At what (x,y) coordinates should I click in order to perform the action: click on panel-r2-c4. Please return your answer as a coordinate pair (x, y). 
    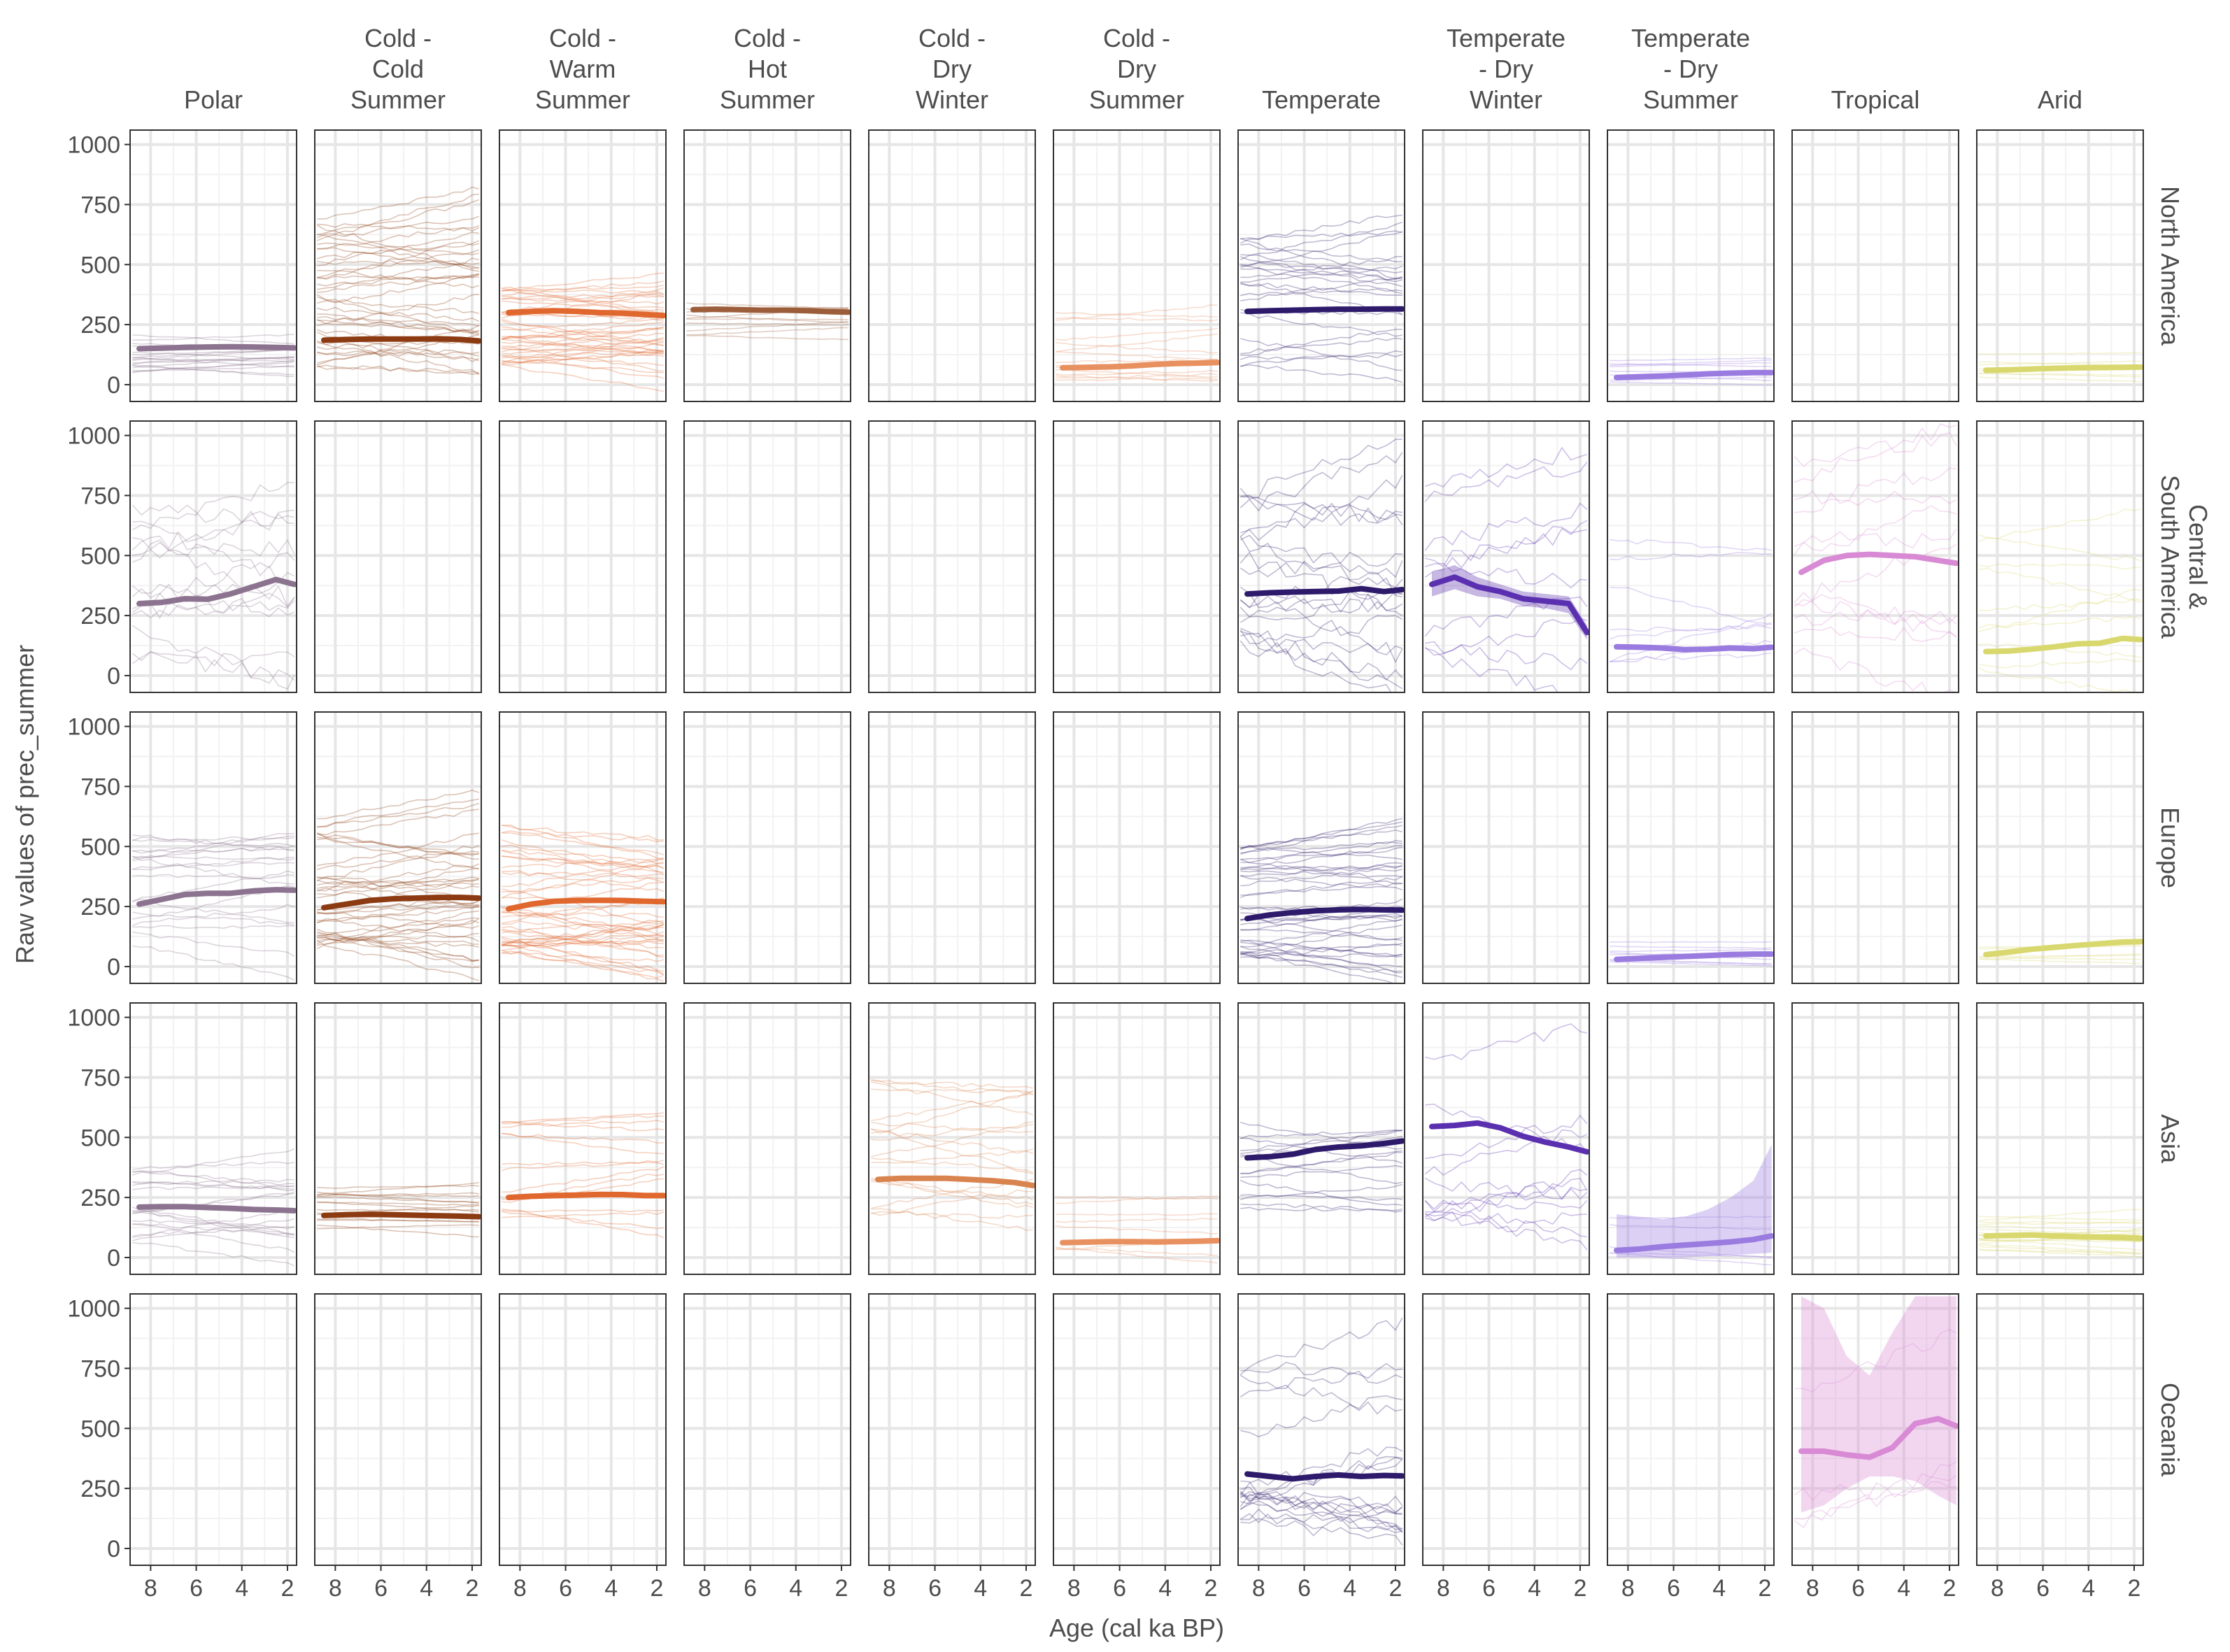
    Looking at the image, I should click on (952, 847).